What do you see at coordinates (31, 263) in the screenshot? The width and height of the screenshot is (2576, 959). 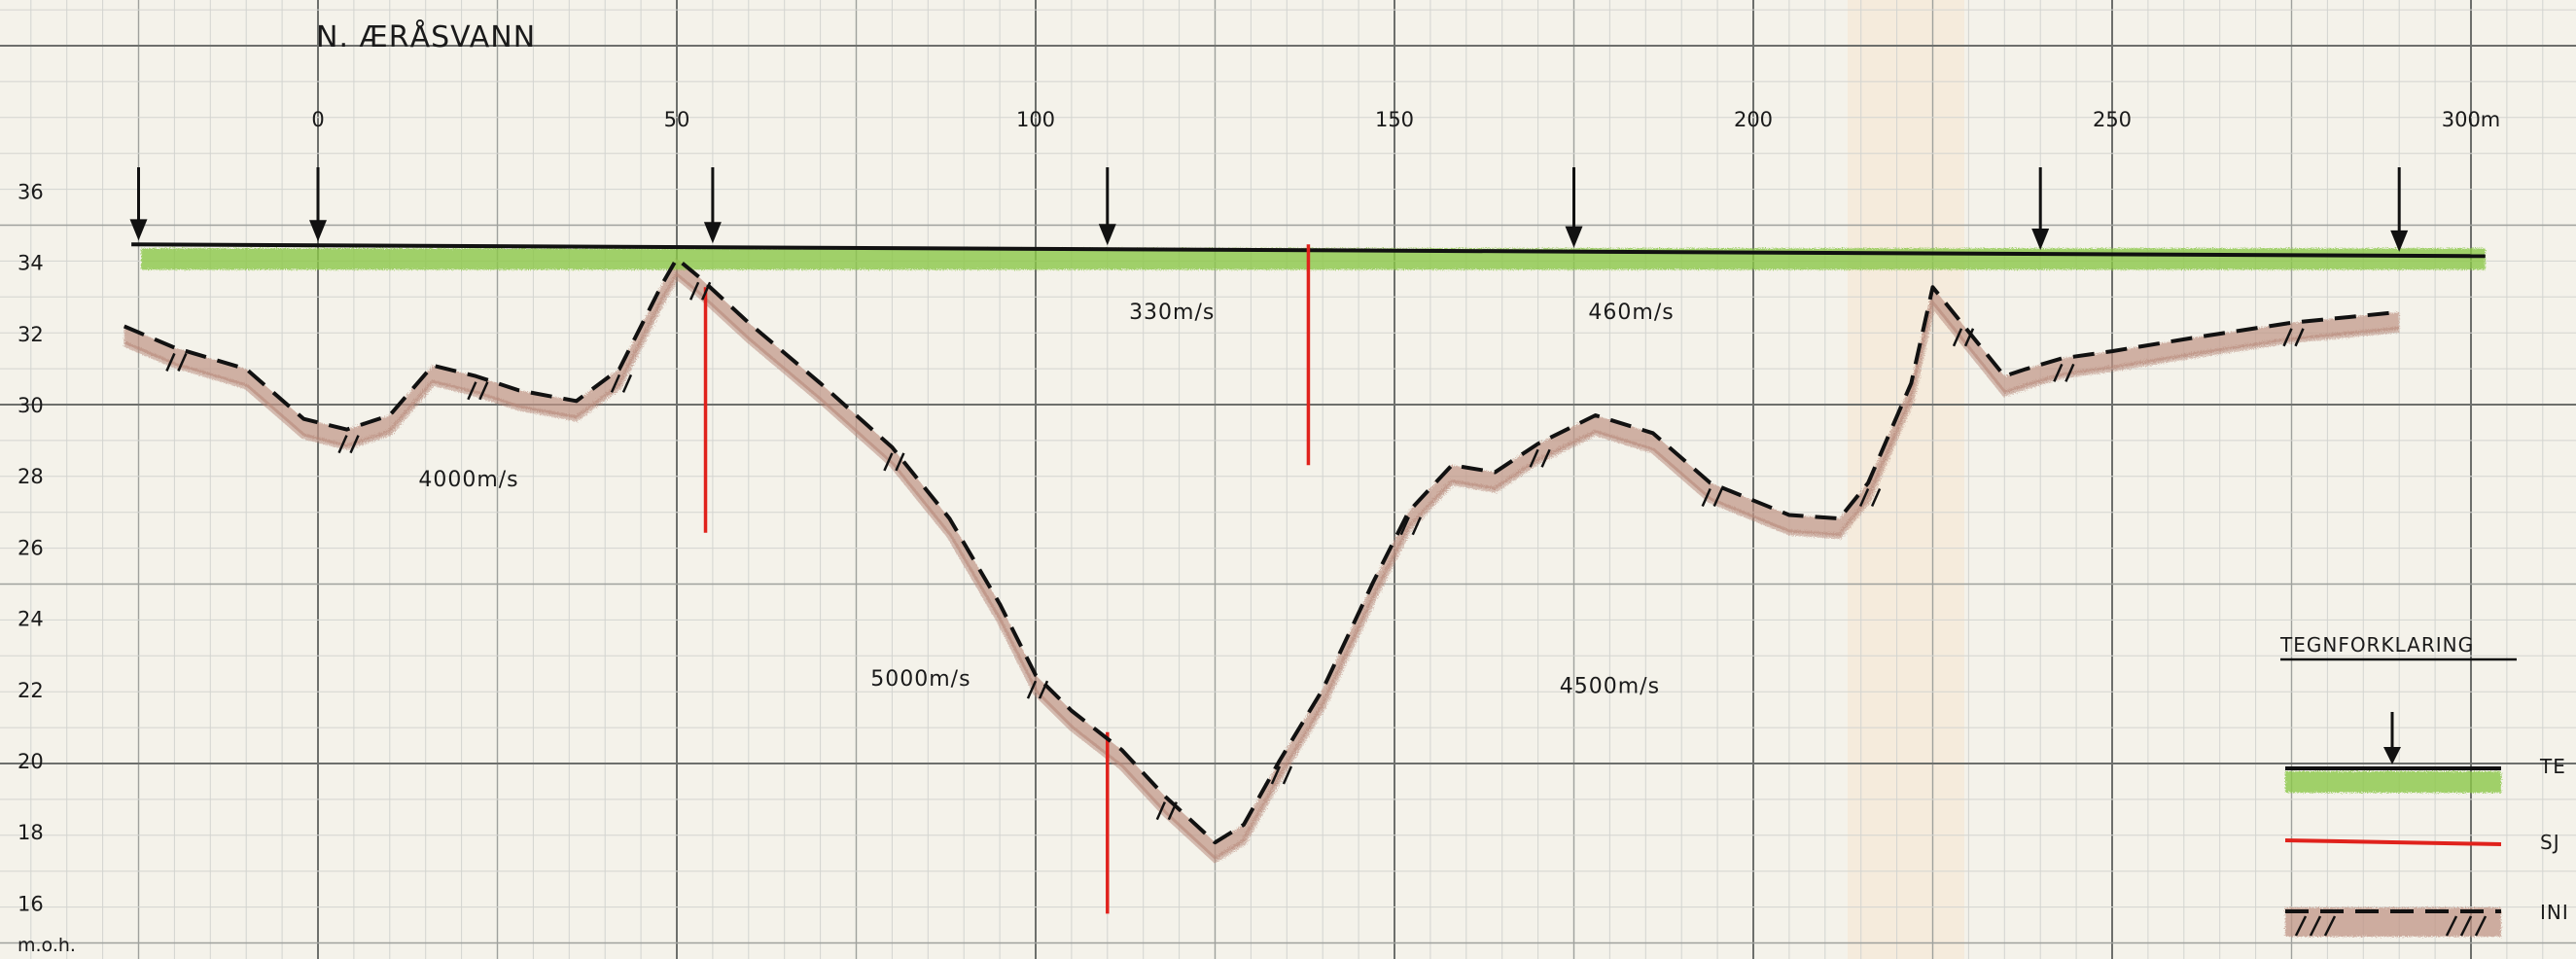 I see `y-tick-label: 34` at bounding box center [31, 263].